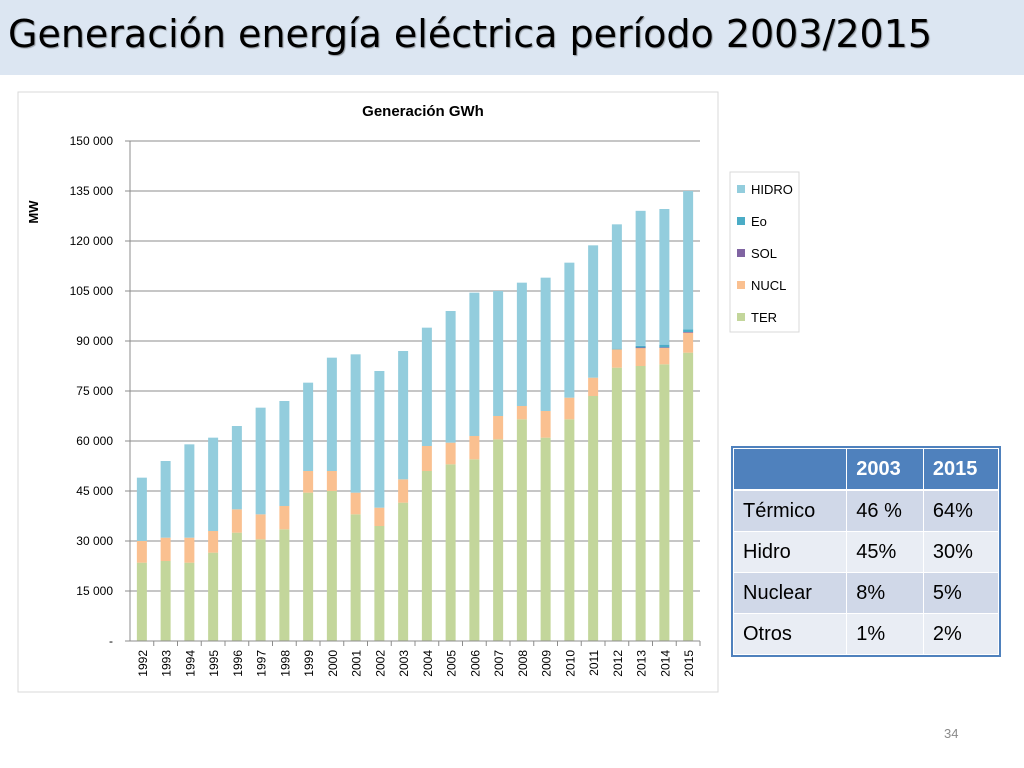 This screenshot has width=1024, height=768. I want to click on bar-nucl-1994, so click(189, 550).